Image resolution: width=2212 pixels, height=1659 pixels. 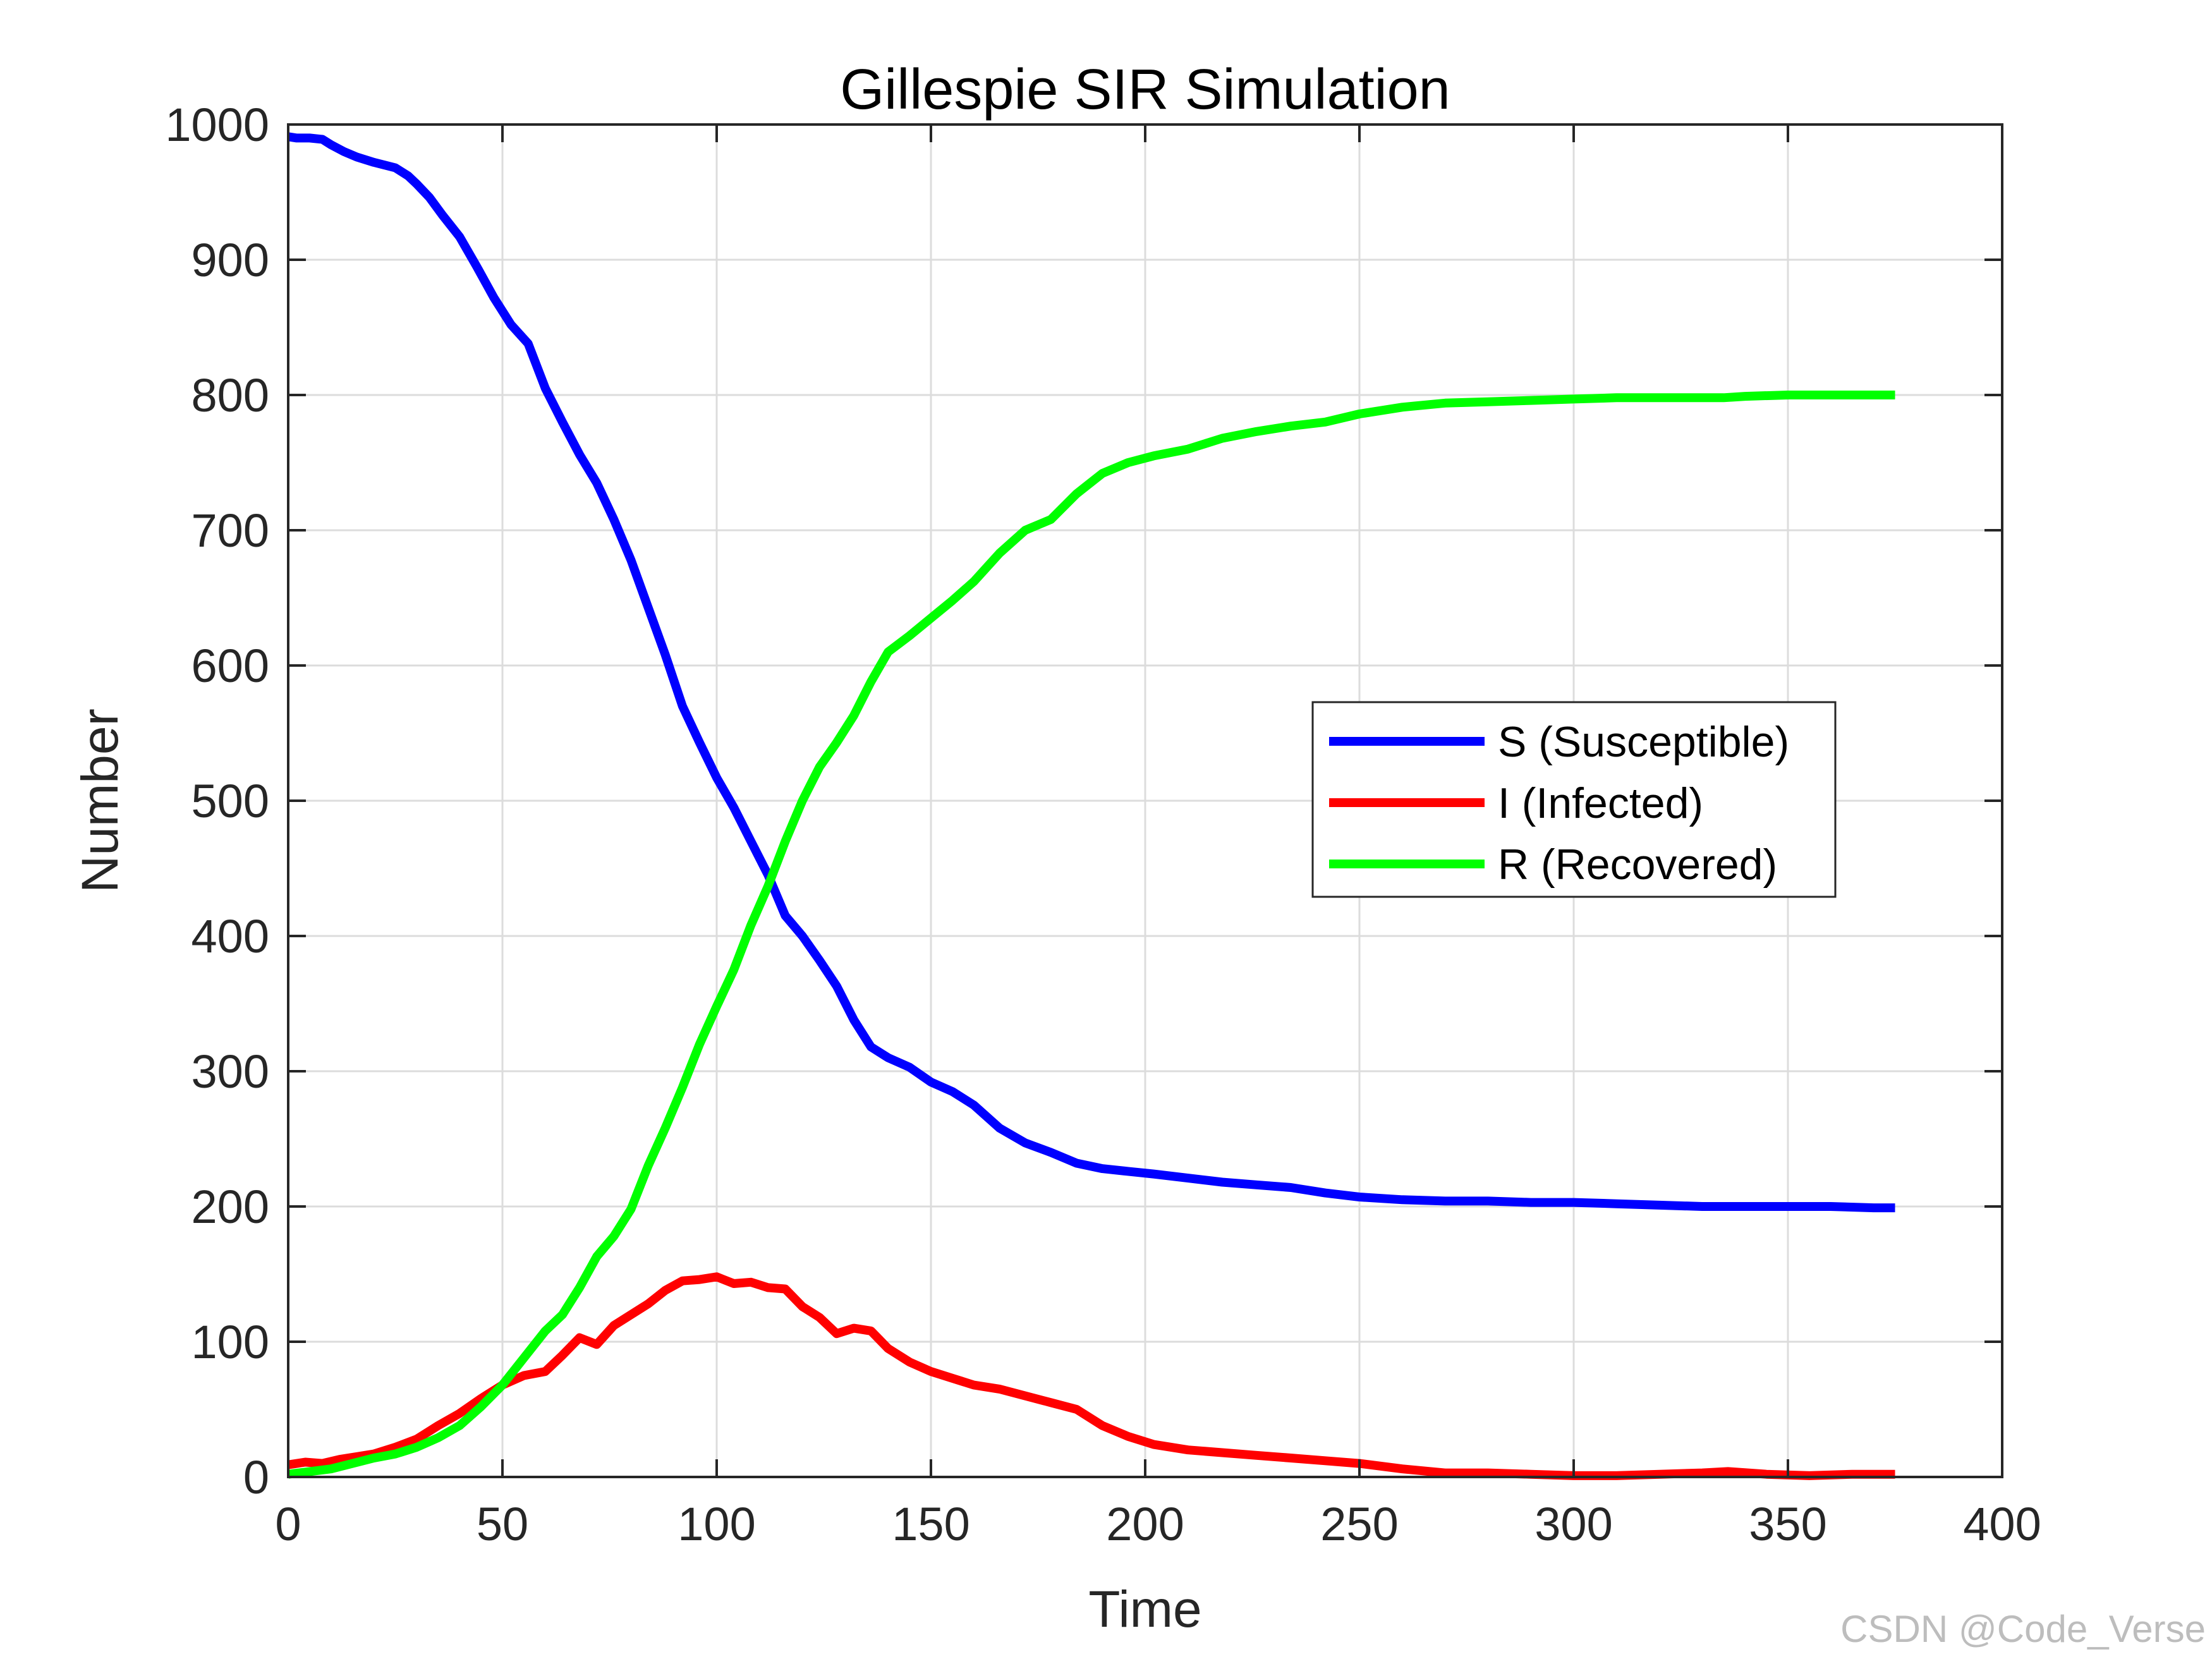 What do you see at coordinates (230, 1071) in the screenshot?
I see `y-tick-label: 300` at bounding box center [230, 1071].